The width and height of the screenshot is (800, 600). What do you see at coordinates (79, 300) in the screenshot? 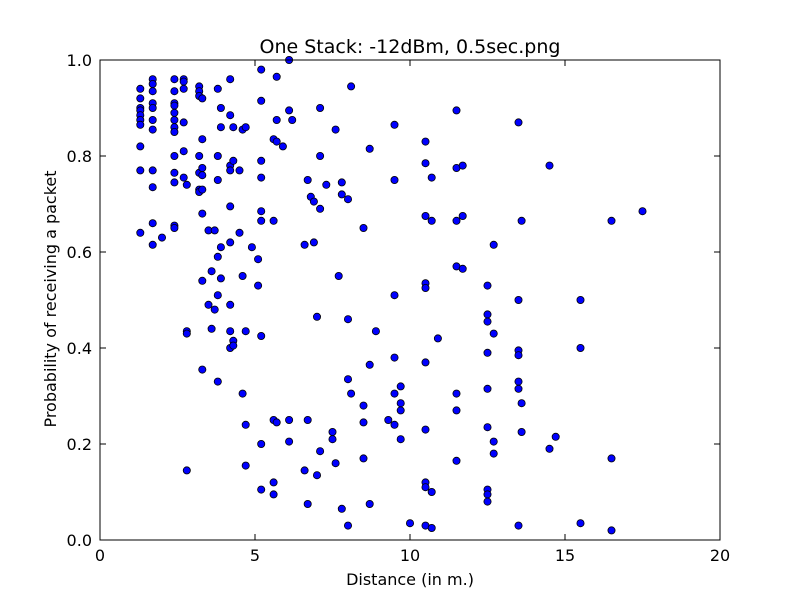
I see `y-tick-labels: 0.0 0.2 0.4 0.6 0.8 1.0` at bounding box center [79, 300].